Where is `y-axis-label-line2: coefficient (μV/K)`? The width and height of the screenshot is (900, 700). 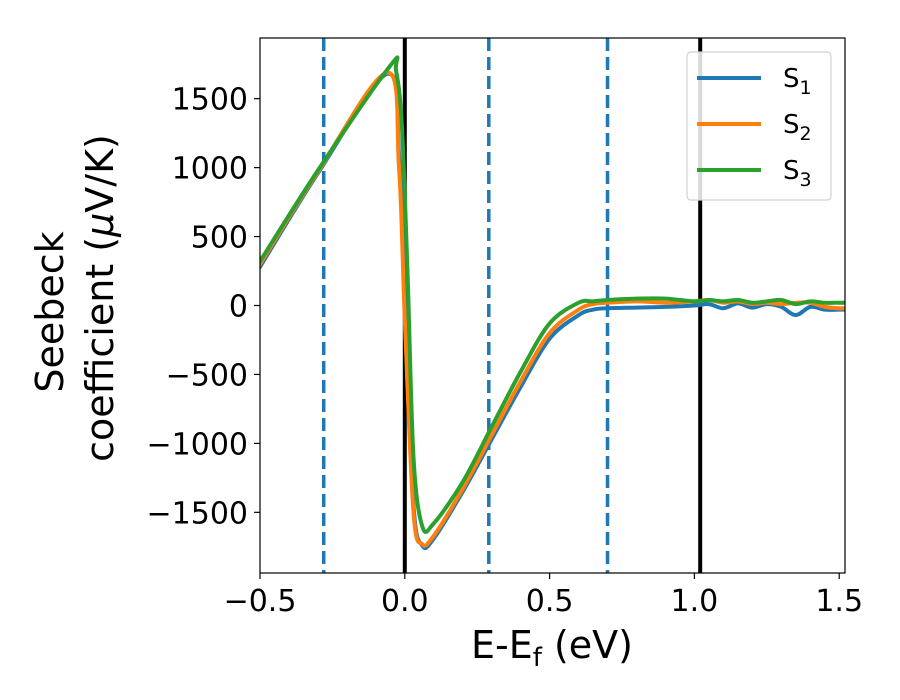 y-axis-label-line2: coefficient (μV/K) is located at coordinates (100, 298).